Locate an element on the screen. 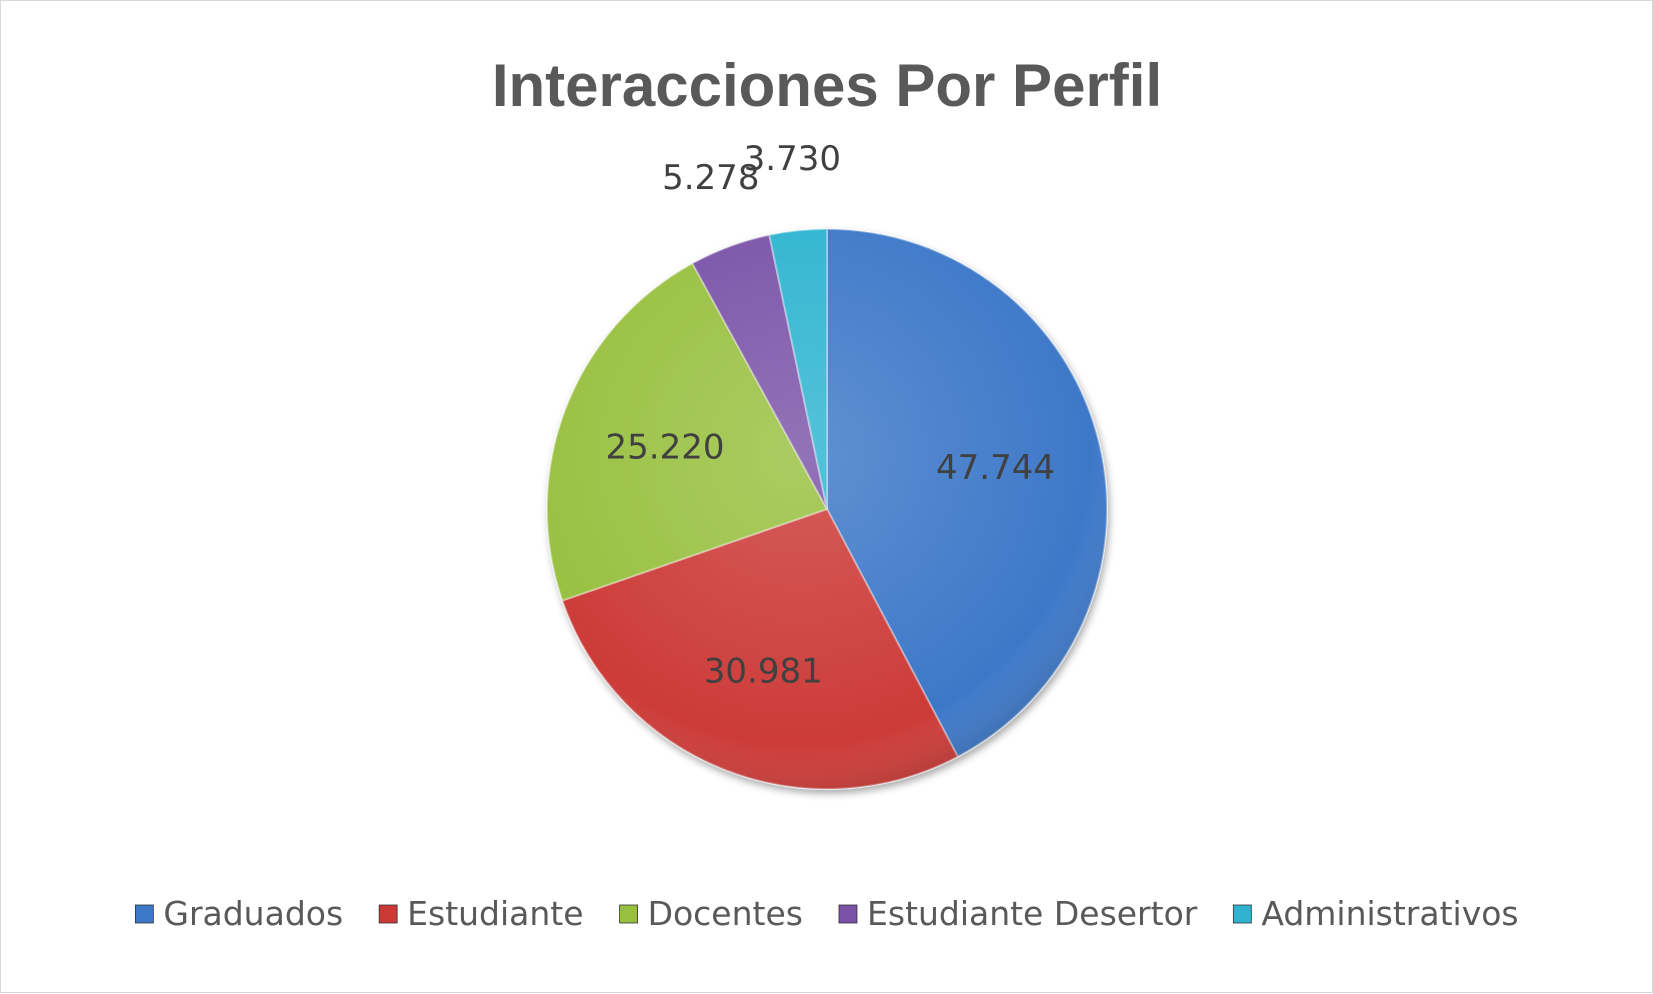 This screenshot has height=994, width=1653. legend-item-docentes: Docentes is located at coordinates (711, 913).